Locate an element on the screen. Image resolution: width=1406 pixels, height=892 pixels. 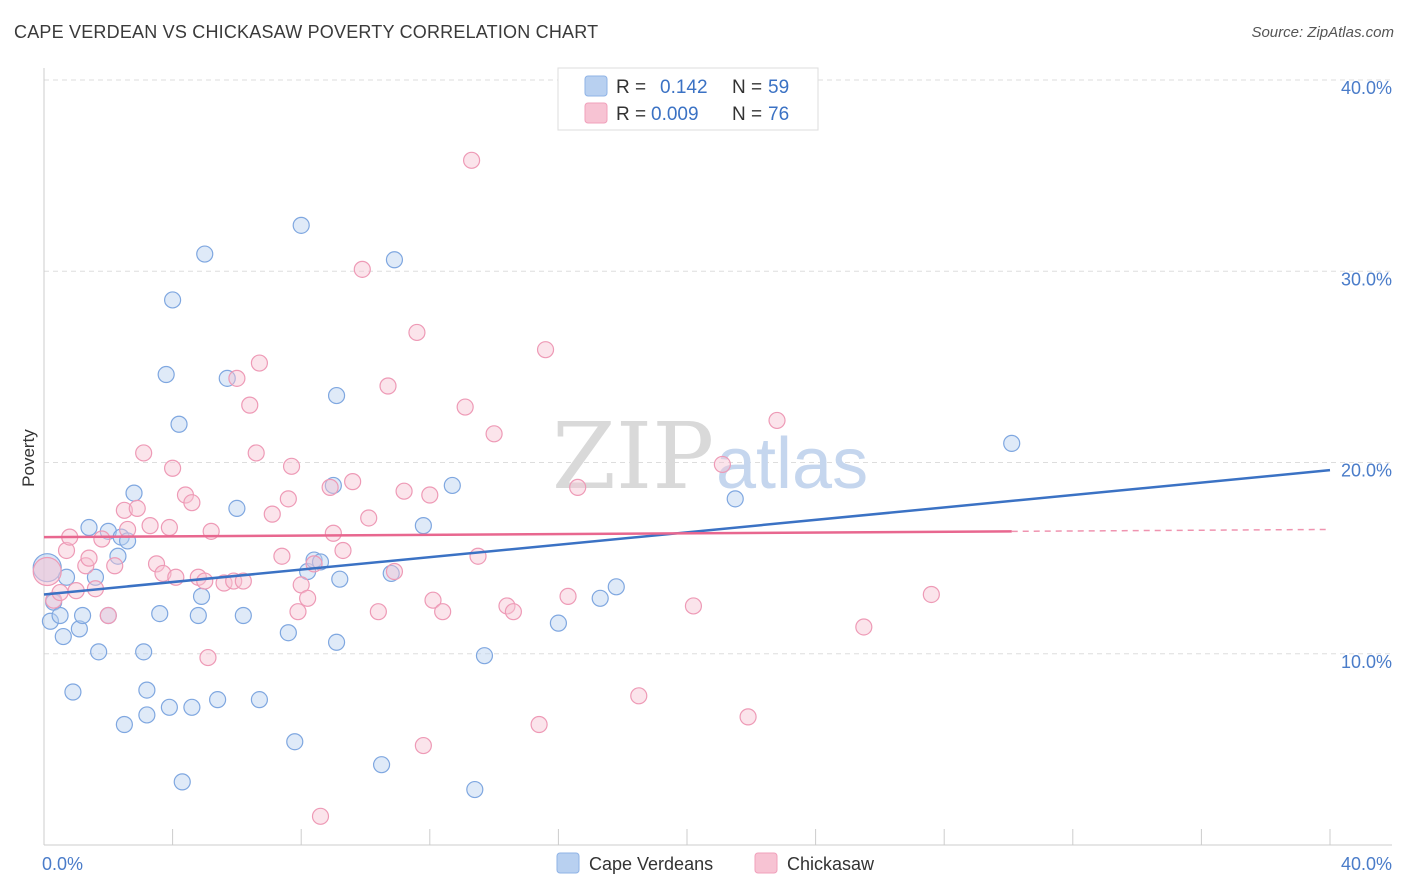
bottom-legend-chickasaw: Chickasaw is located at coordinates (831, 864).